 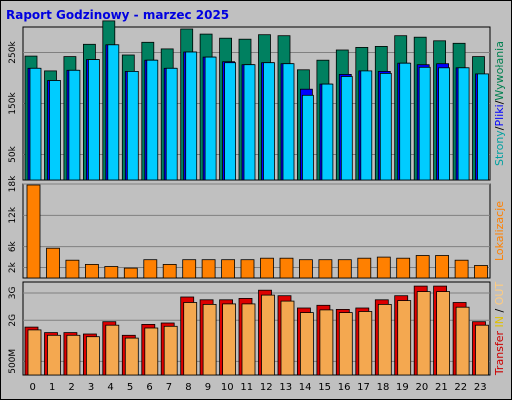 What do you see at coordinates (499, 71) in the screenshot?
I see `requests-panel-axis-label-part: Wywołania` at bounding box center [499, 71].